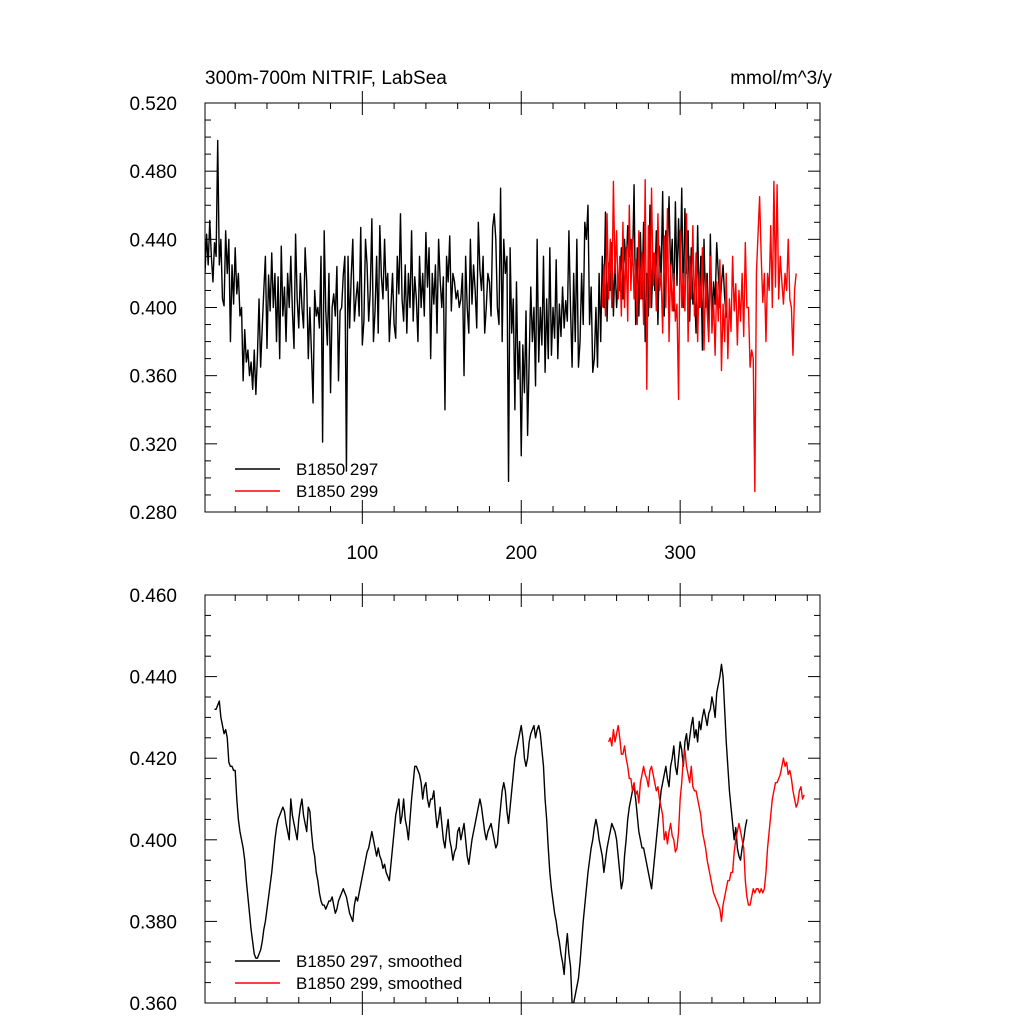 Image resolution: width=1024 pixels, height=1024 pixels. I want to click on top-x-tick-label: 300, so click(680, 553).